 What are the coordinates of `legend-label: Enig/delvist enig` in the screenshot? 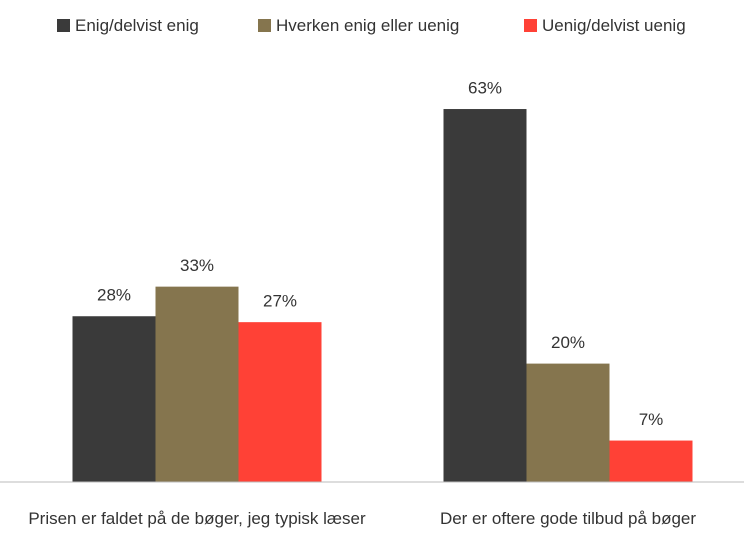 It's located at (137, 25).